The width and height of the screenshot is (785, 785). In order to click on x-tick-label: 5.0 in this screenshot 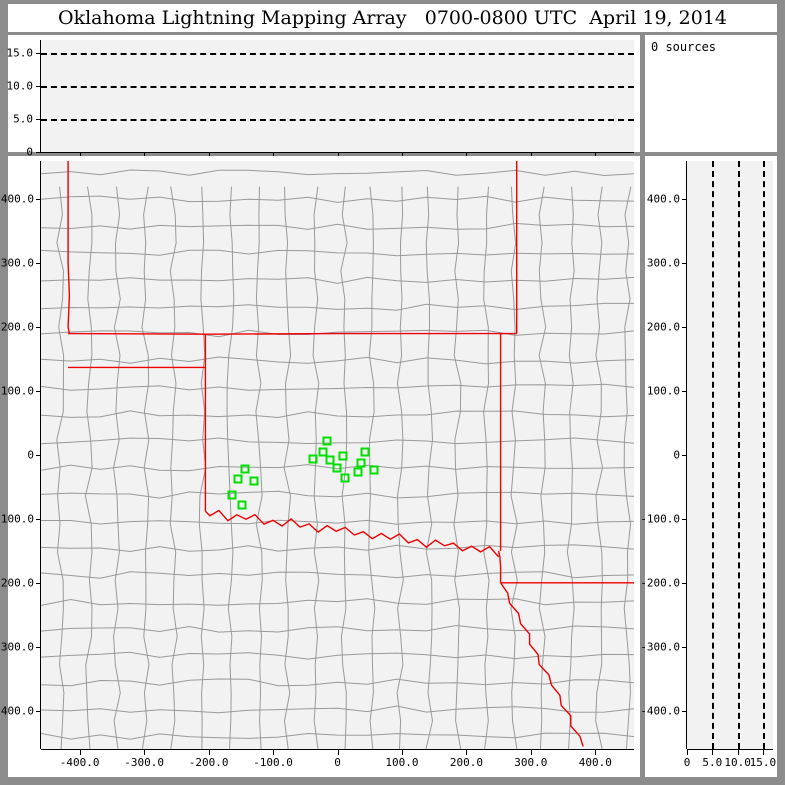, I will do `click(712, 762)`.